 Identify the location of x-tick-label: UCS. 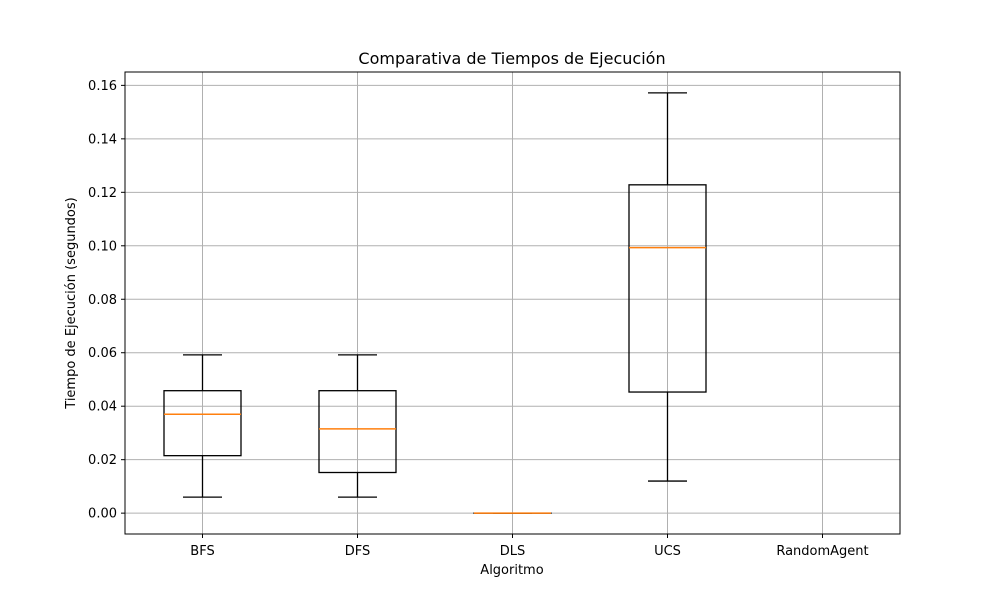
(667, 551).